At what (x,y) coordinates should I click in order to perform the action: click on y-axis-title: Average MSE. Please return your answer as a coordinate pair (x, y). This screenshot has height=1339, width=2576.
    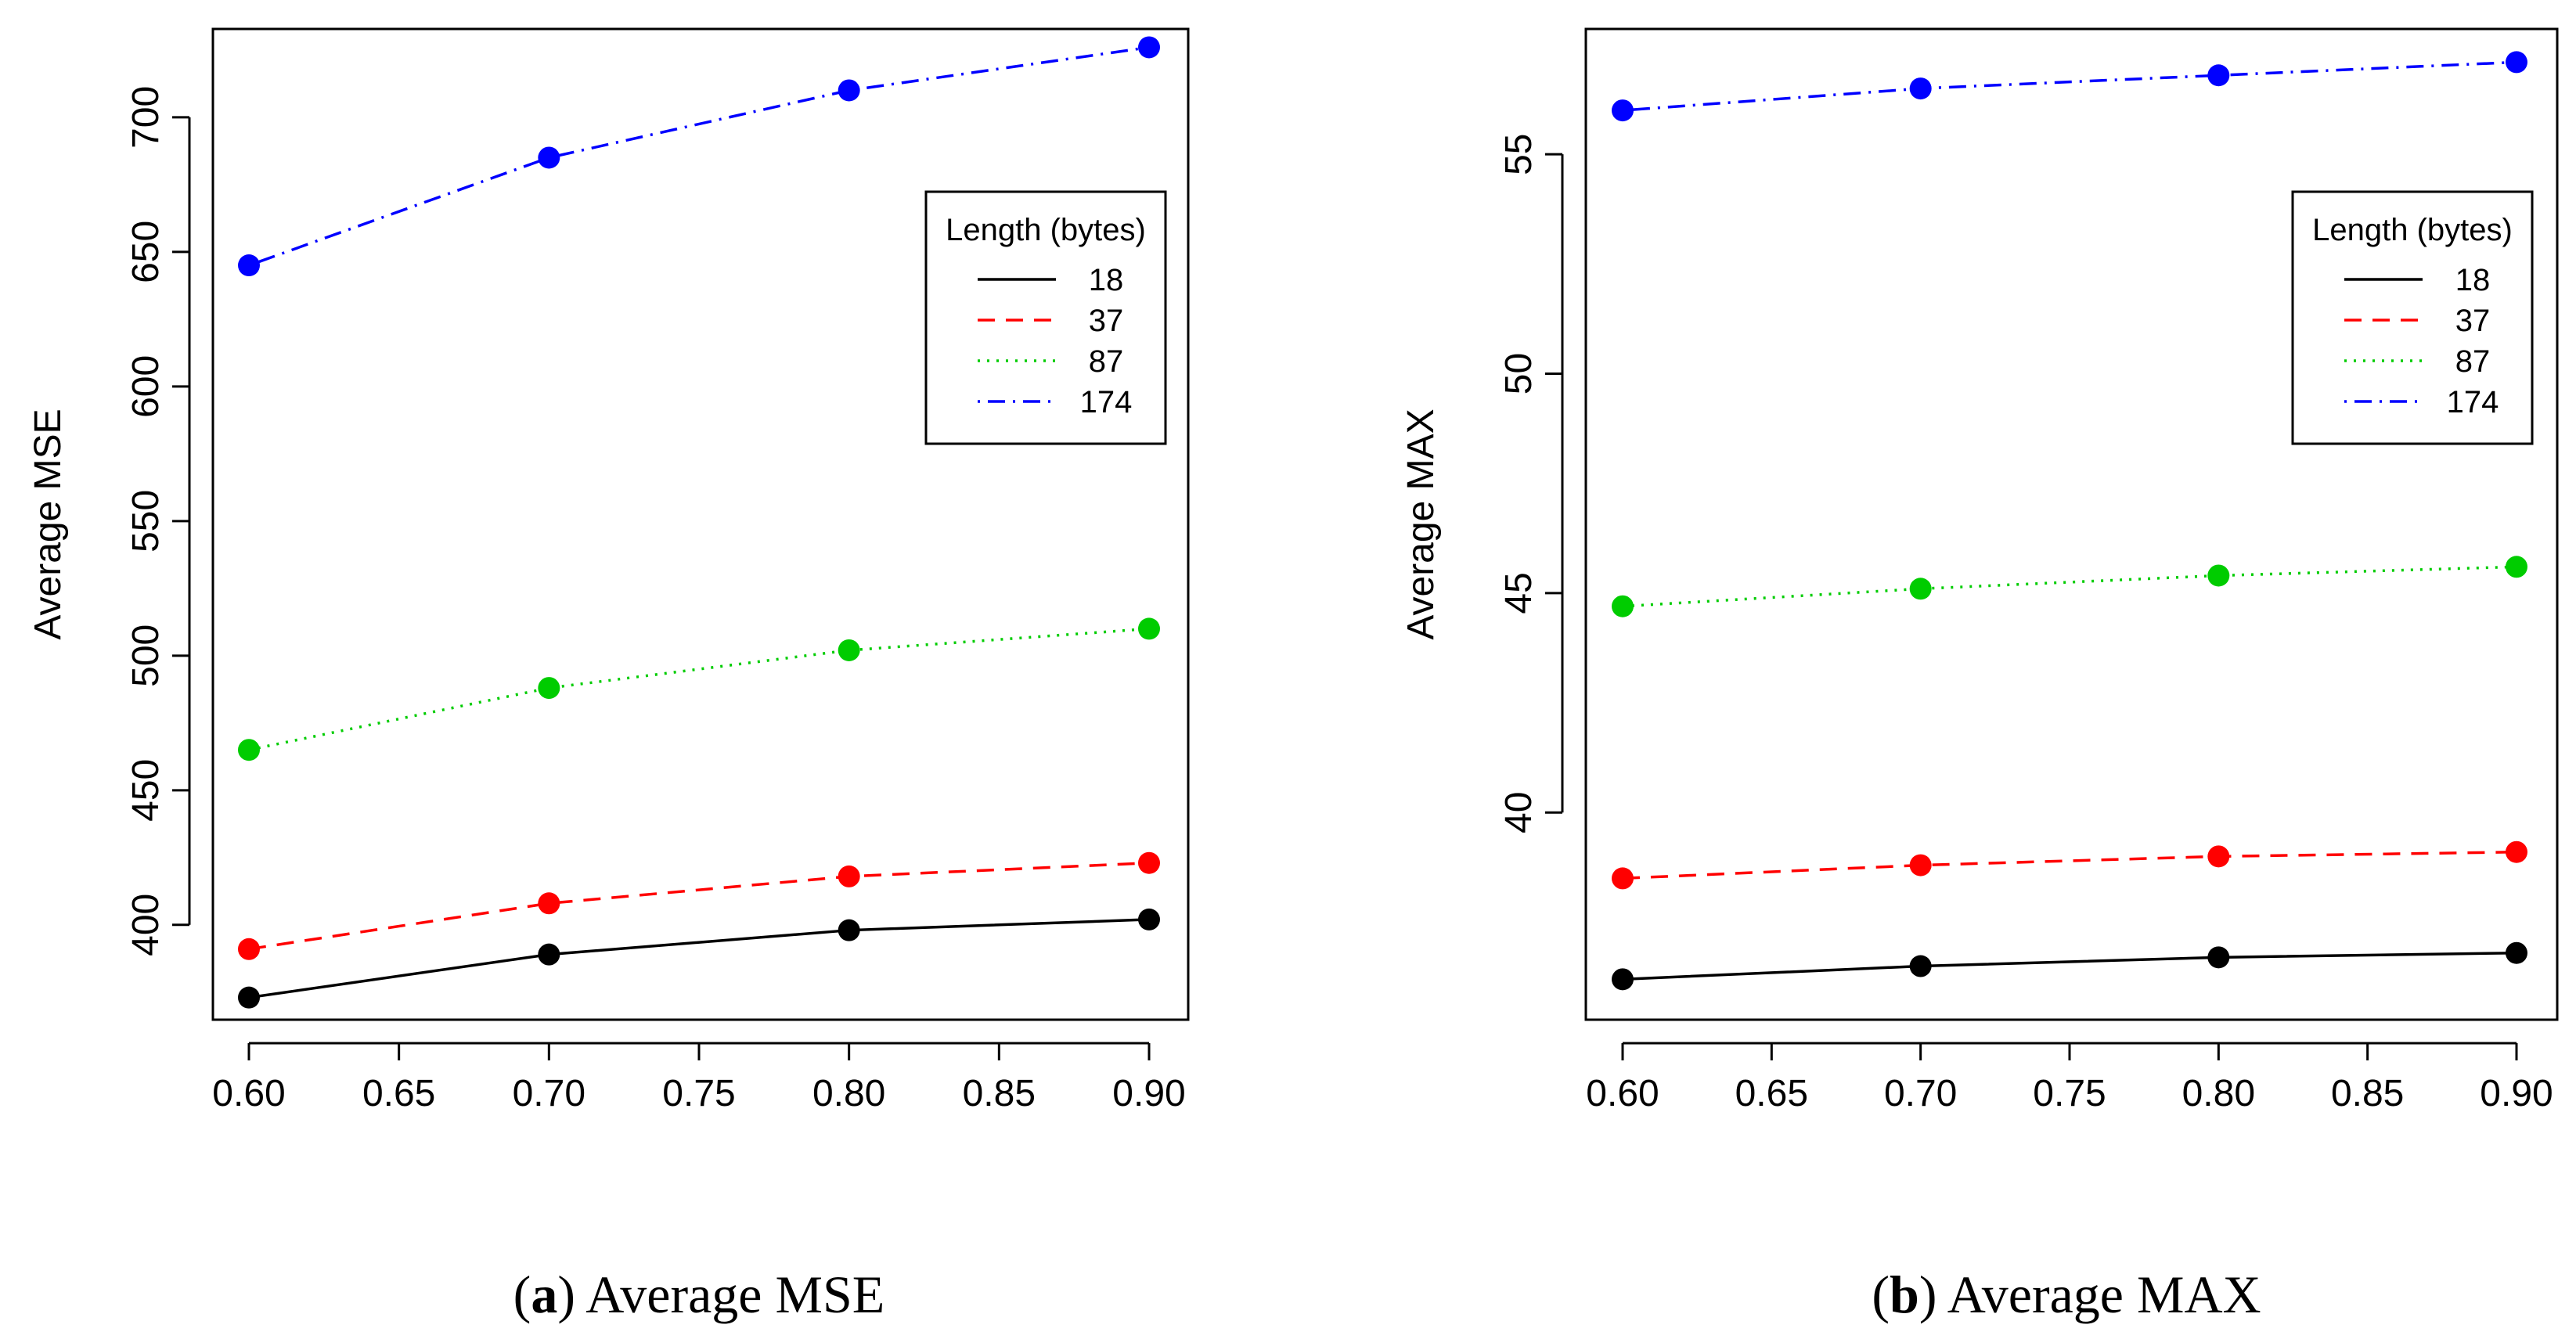
    Looking at the image, I should click on (48, 524).